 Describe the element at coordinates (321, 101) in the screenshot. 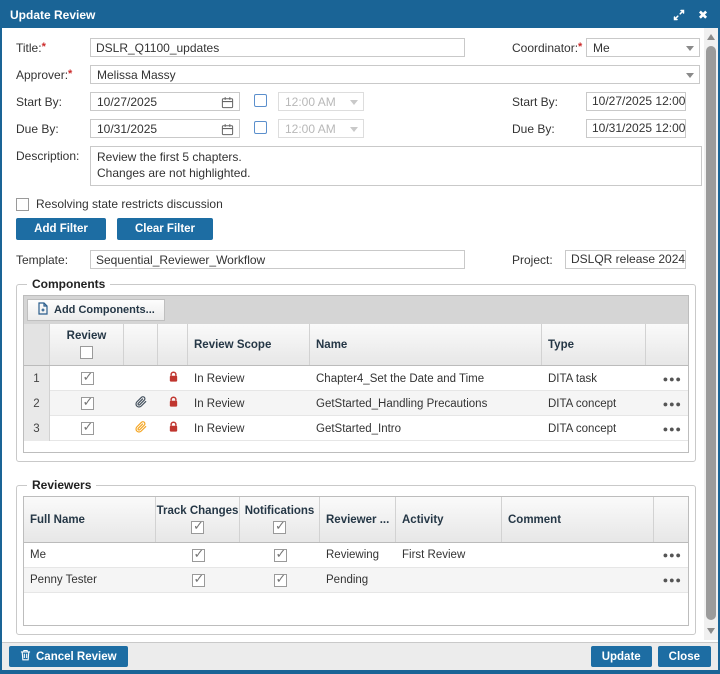

I see `start-time-select: 12:00 AM` at that location.